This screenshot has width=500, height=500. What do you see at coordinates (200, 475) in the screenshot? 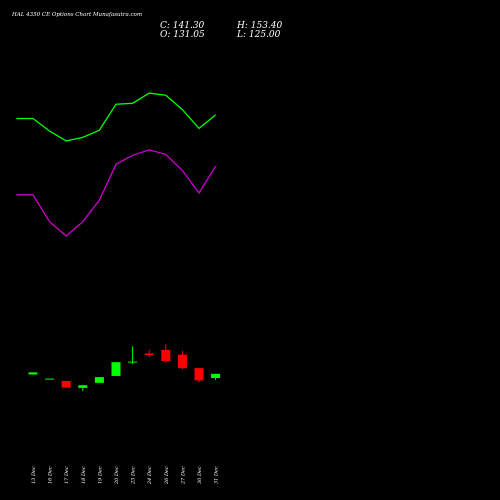
I see `x-tick-label: 30 Dec` at bounding box center [200, 475].